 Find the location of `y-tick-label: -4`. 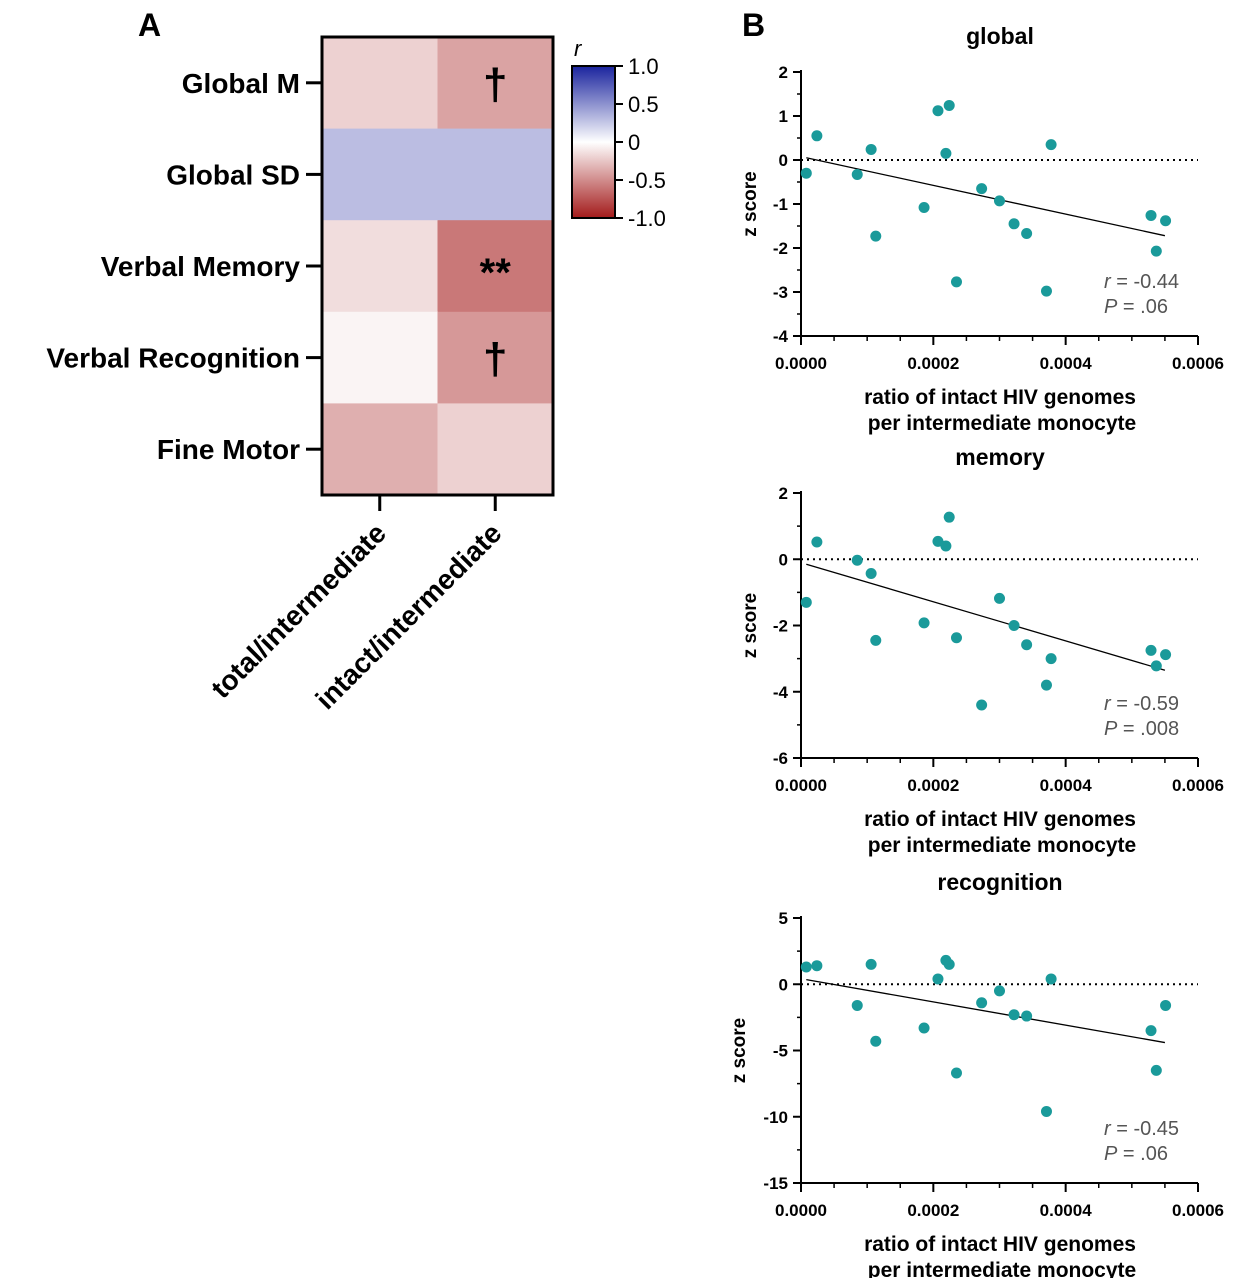

y-tick-label: -4 is located at coordinates (781, 336).